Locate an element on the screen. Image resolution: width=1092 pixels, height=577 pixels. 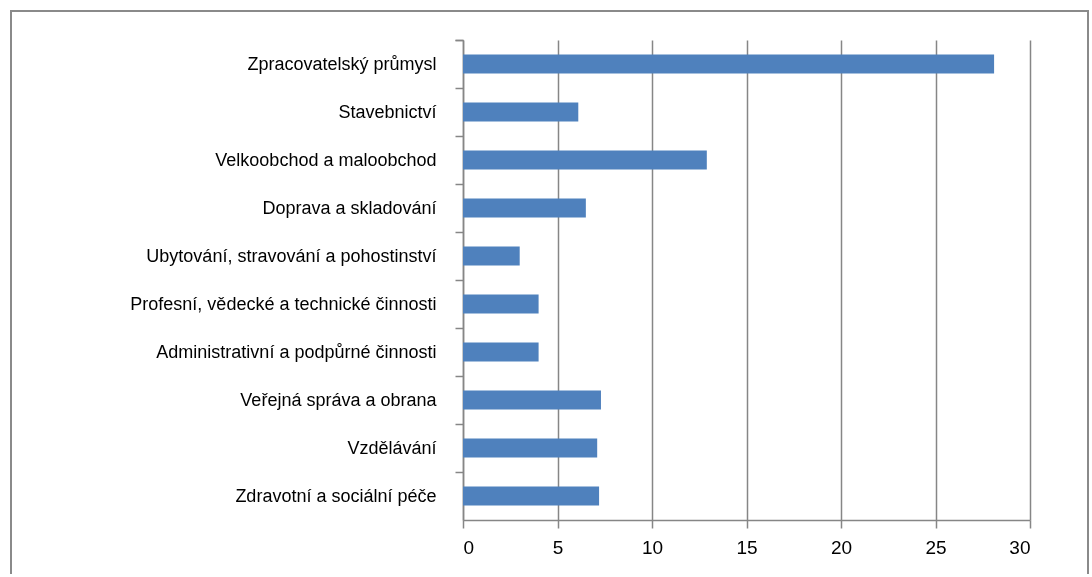
y-tick-label: Veřejná správa a obrana is located at coordinates (339, 399).